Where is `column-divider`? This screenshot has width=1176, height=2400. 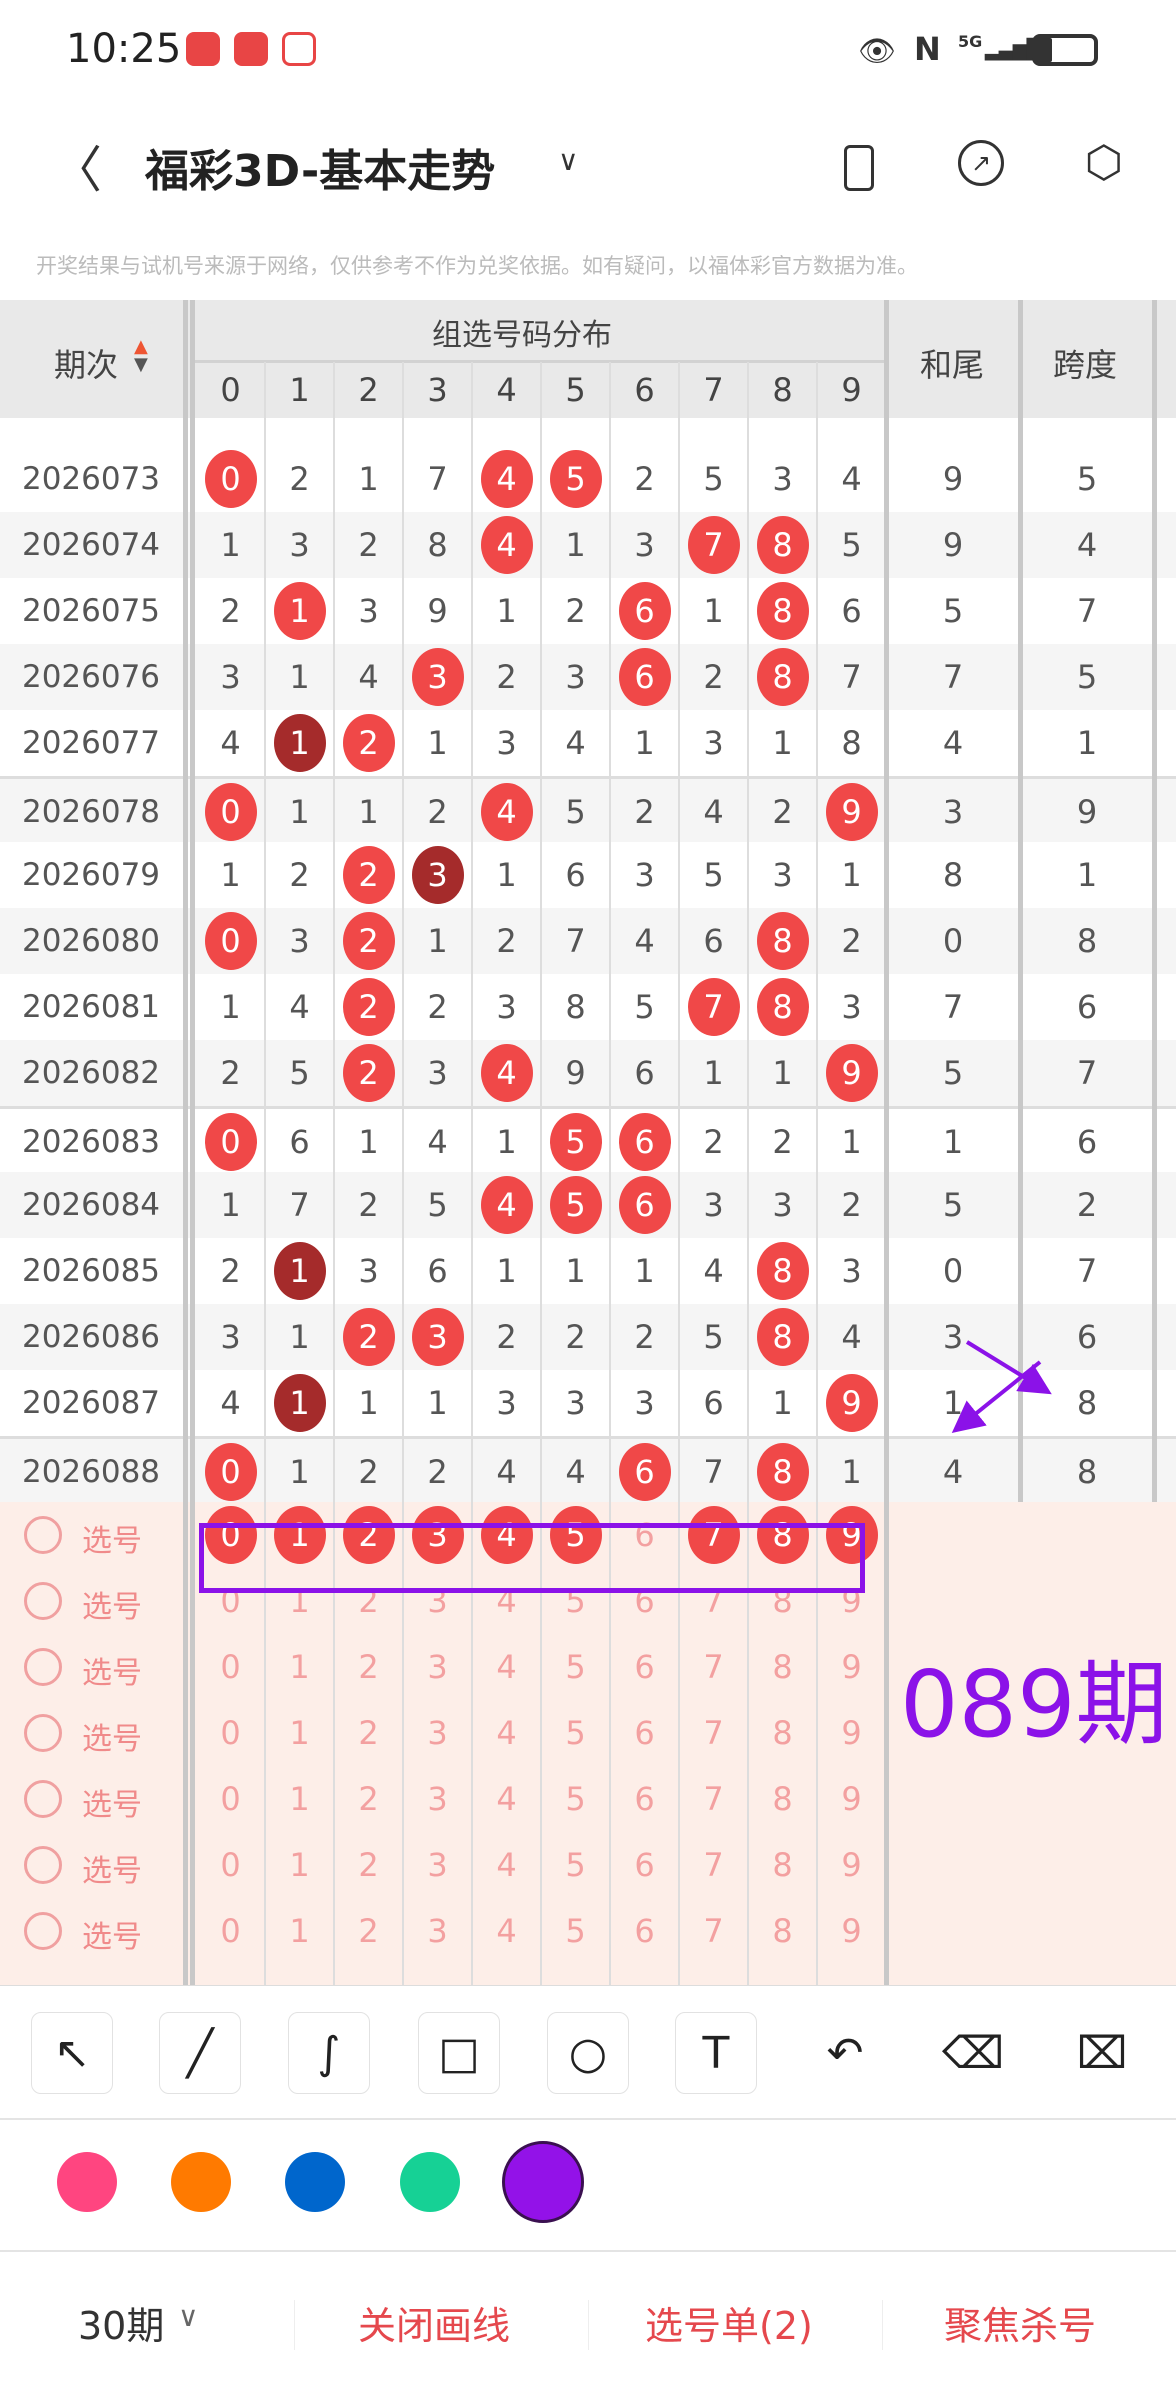
column-divider is located at coordinates (472, 1173).